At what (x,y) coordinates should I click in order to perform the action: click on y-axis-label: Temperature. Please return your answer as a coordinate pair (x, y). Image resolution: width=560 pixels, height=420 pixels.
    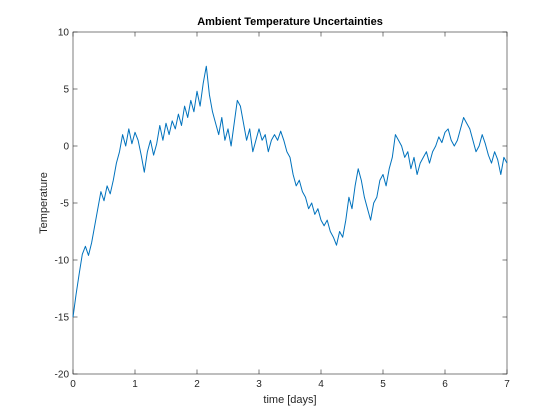
    Looking at the image, I should click on (44, 203).